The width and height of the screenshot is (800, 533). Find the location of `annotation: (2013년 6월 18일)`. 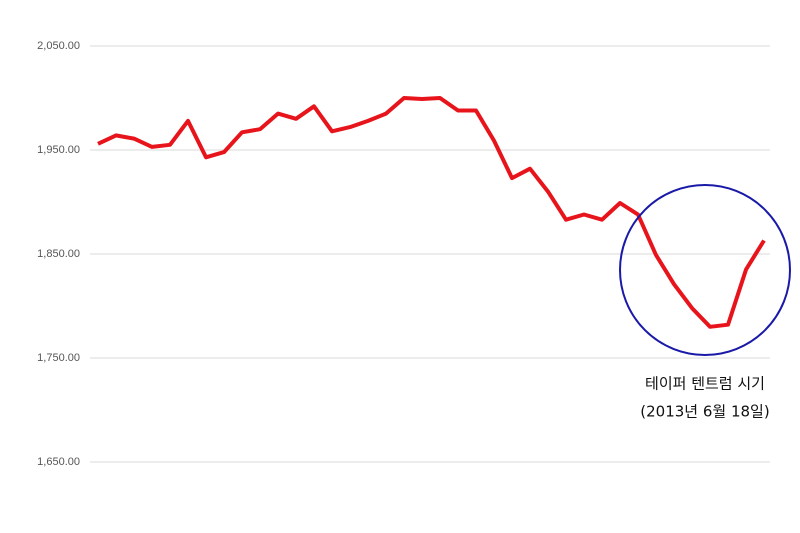

annotation: (2013년 6월 18일) is located at coordinates (704, 412).